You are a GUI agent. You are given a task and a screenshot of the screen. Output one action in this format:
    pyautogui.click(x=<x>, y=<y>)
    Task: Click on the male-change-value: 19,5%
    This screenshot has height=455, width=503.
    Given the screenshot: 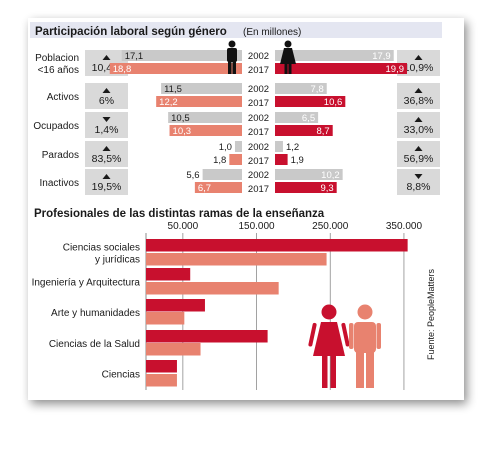 What is the action you would take?
    pyautogui.click(x=107, y=187)
    